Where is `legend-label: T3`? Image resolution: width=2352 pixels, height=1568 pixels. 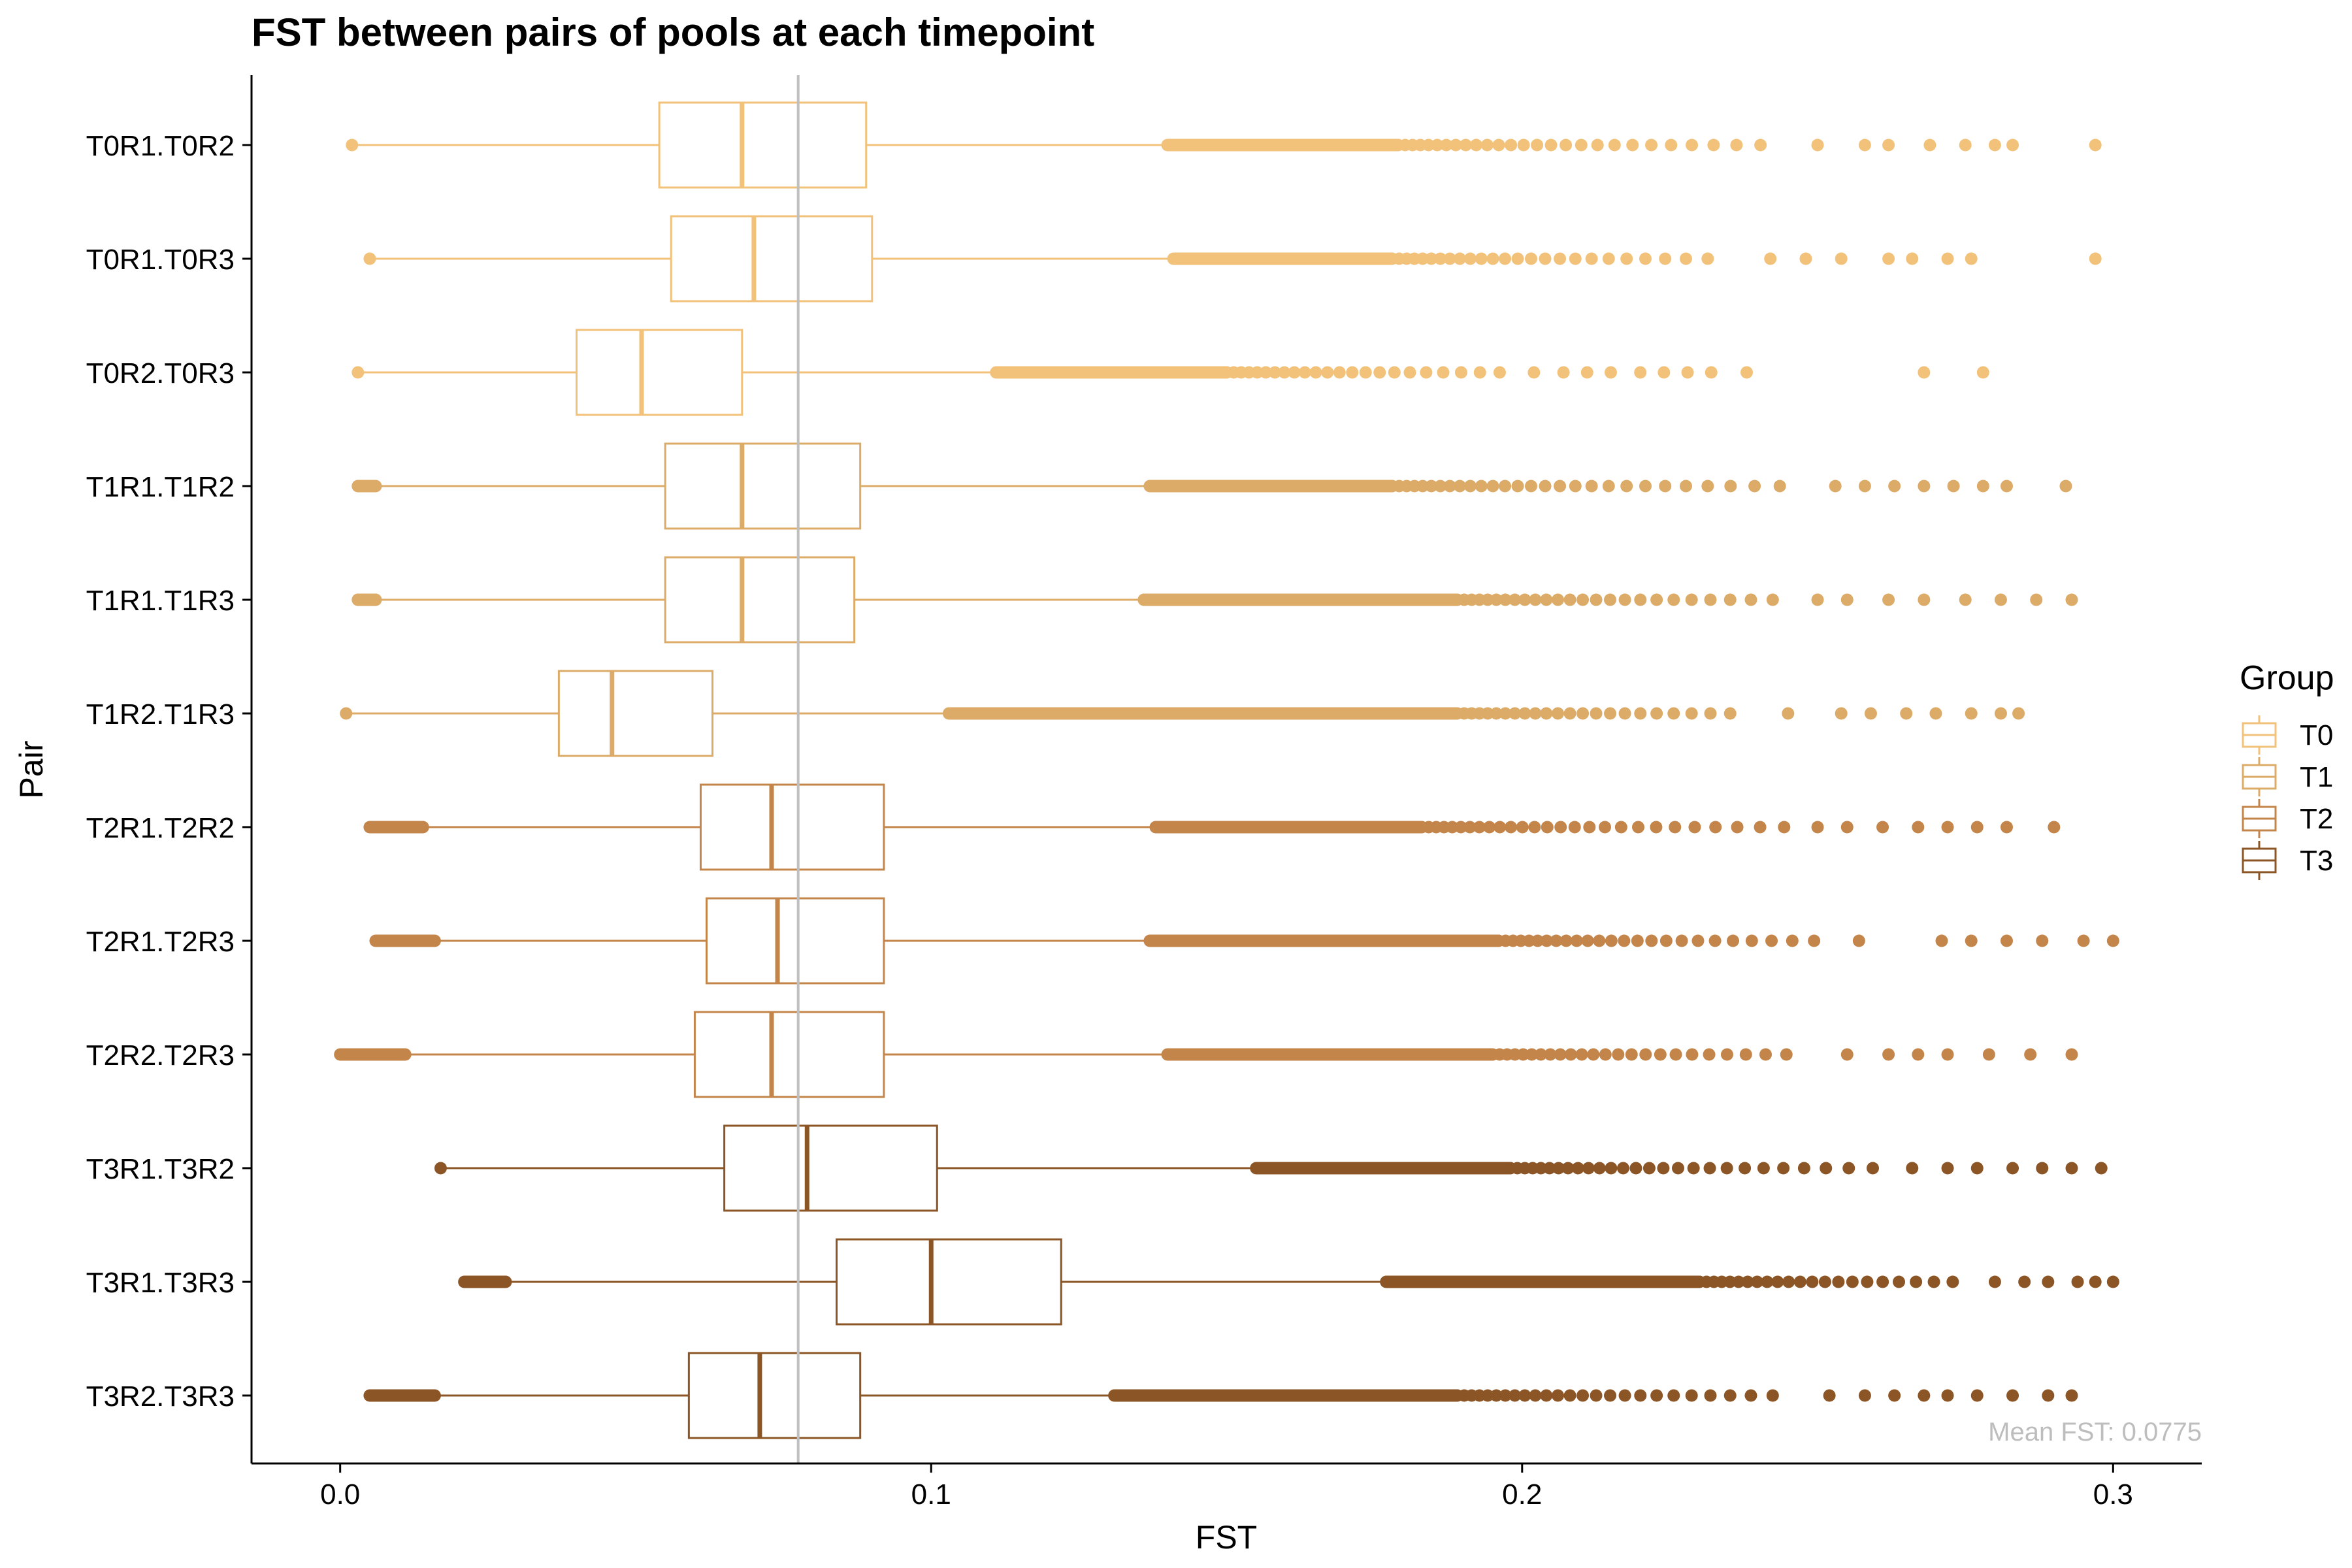 legend-label: T3 is located at coordinates (2316, 861).